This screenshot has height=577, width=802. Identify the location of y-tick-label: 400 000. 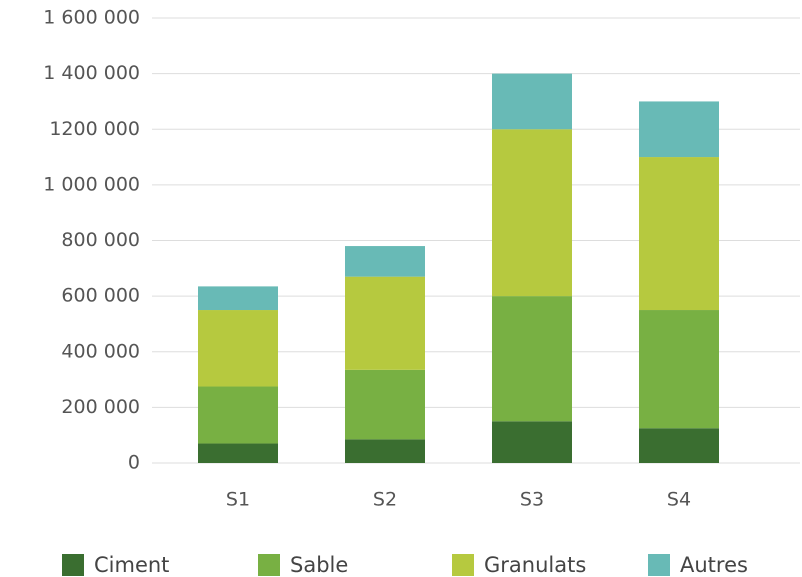
(100, 351).